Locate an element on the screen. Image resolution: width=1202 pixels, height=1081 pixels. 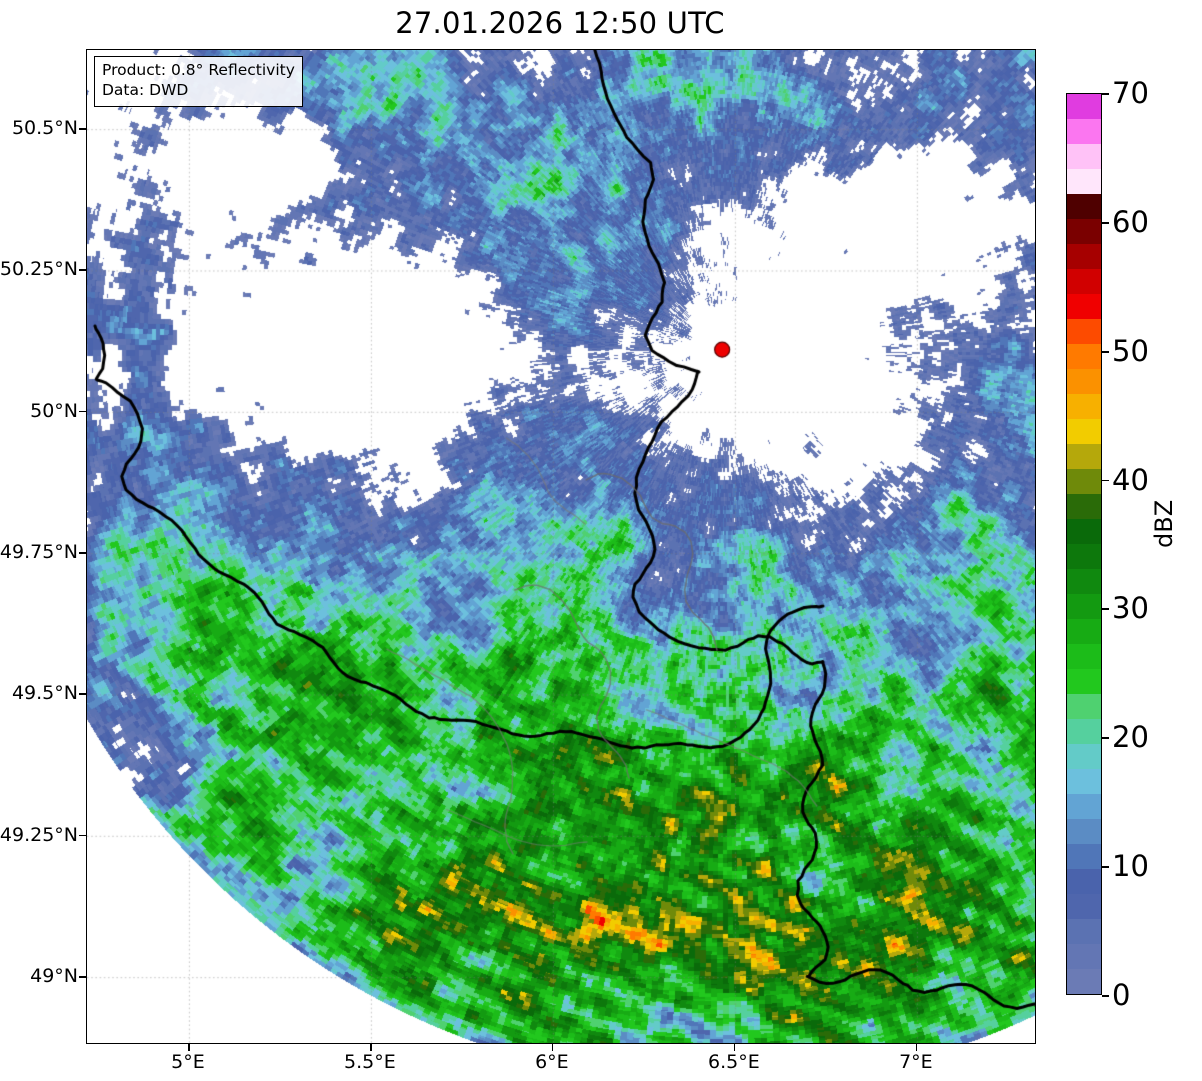
y-tick-label-0: 50.5°N is located at coordinates (44, 128).